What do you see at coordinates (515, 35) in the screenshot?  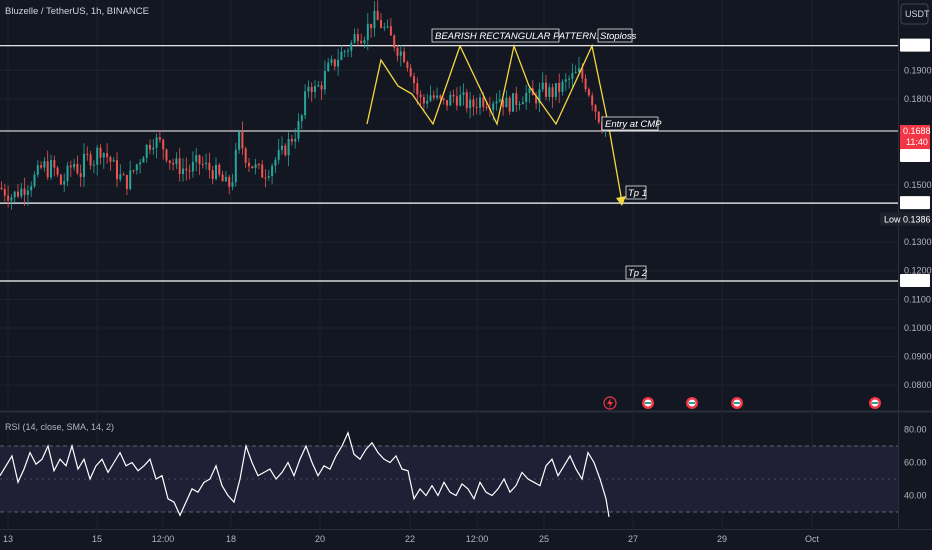 I see `annotation-pattern-label: BEARISH RECTANGULAR PATTERN.` at bounding box center [515, 35].